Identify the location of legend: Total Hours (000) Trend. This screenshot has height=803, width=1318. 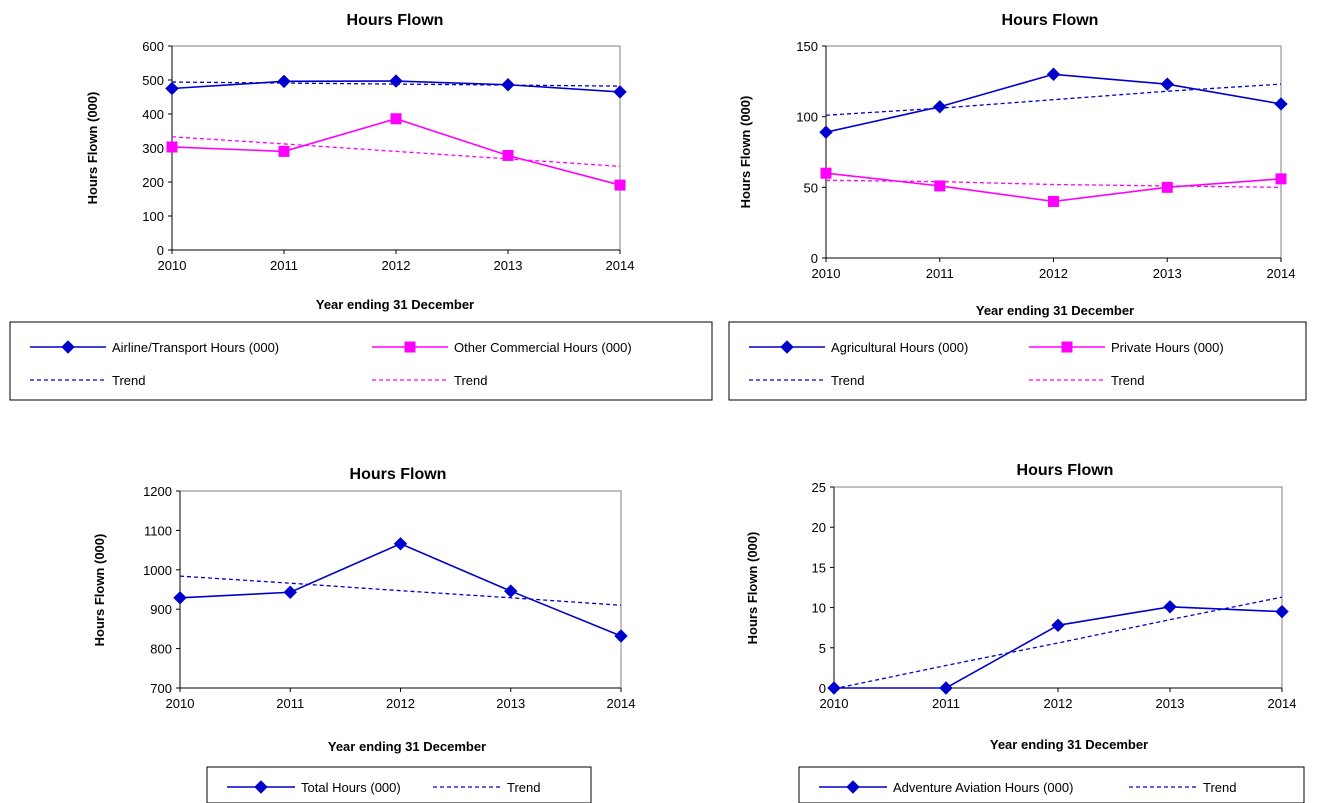
(399, 784).